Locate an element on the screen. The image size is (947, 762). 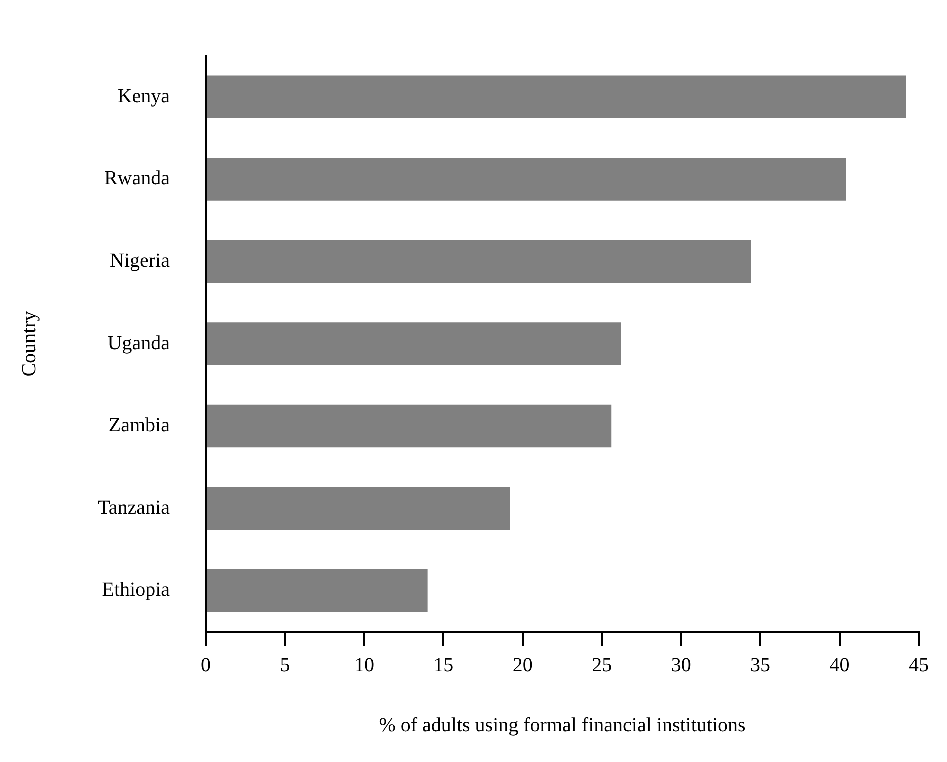
x-tick-label: 10 is located at coordinates (364, 665).